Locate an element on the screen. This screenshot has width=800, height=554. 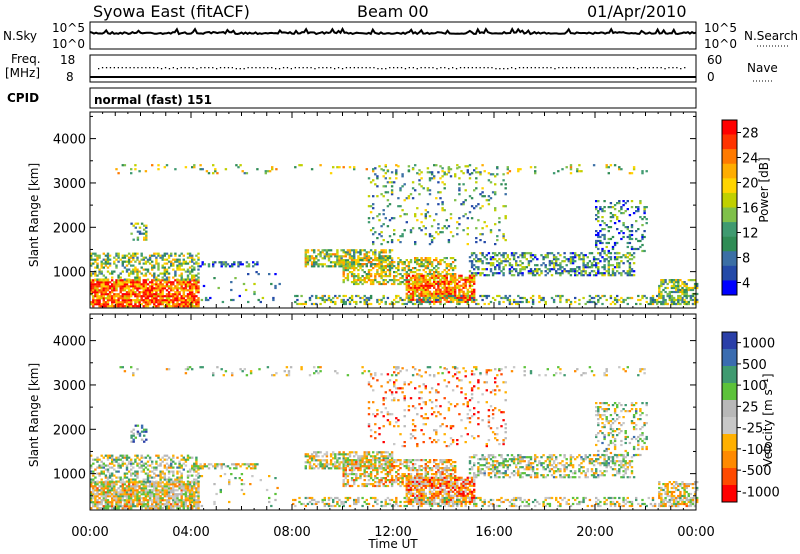
cpid-panel is located at coordinates (393, 98).